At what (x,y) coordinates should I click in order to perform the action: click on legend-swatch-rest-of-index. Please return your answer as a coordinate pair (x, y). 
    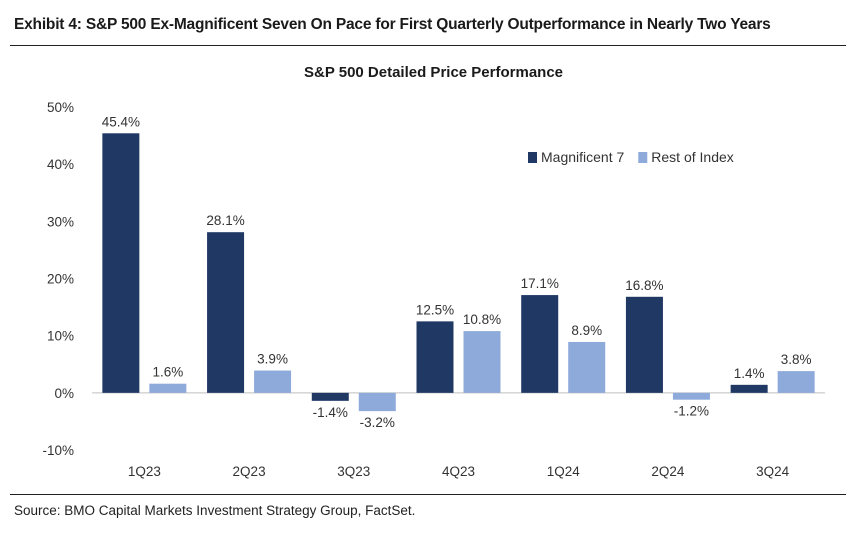
    Looking at the image, I should click on (643, 157).